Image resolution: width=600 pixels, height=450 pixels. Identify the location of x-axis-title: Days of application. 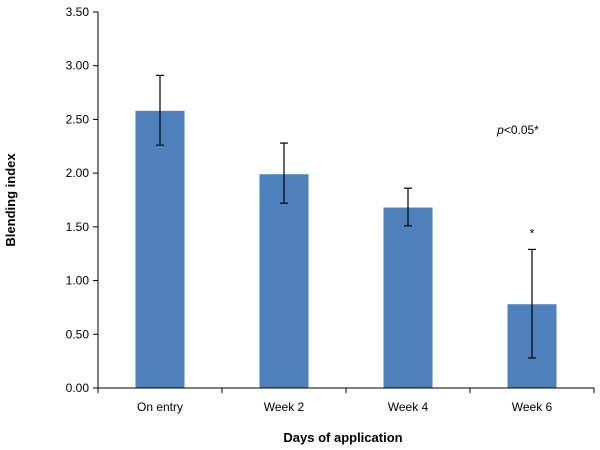
(342, 437).